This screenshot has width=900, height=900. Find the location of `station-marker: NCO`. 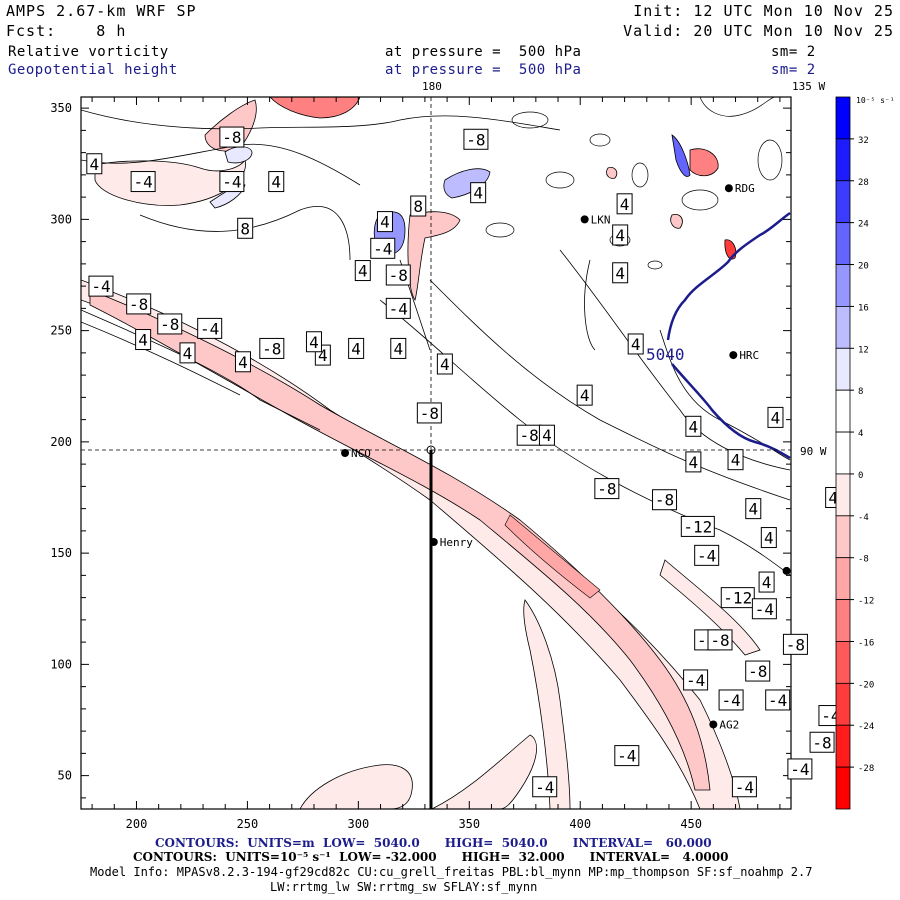

station-marker: NCO is located at coordinates (356, 453).